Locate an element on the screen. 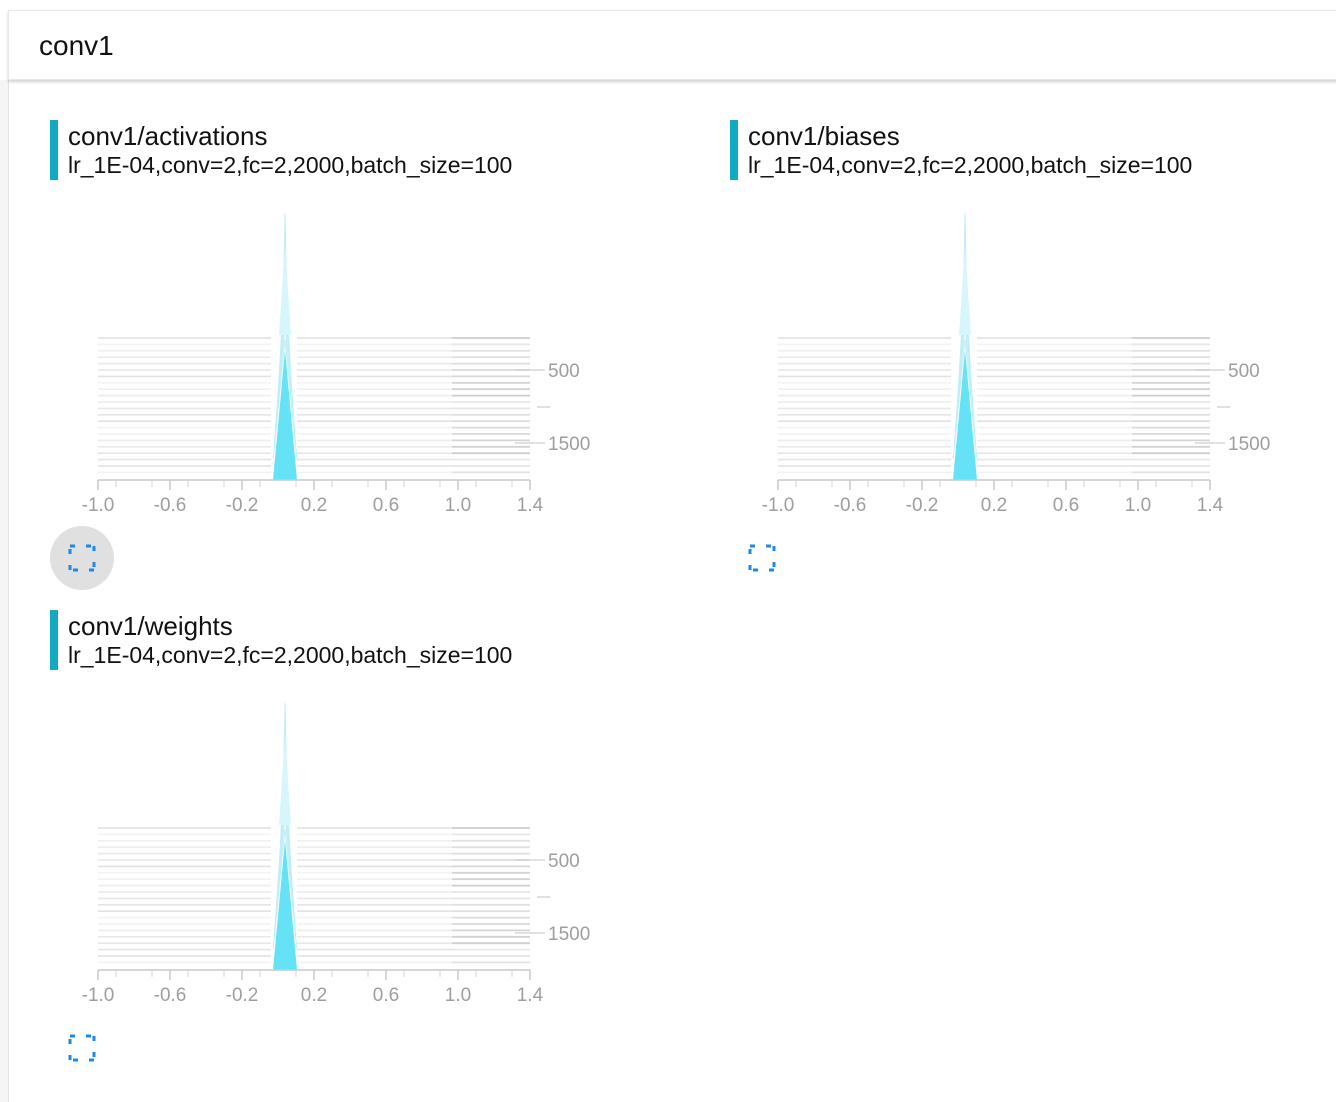 This screenshot has width=1336, height=1102. card-title: conv1/weights is located at coordinates (150, 626).